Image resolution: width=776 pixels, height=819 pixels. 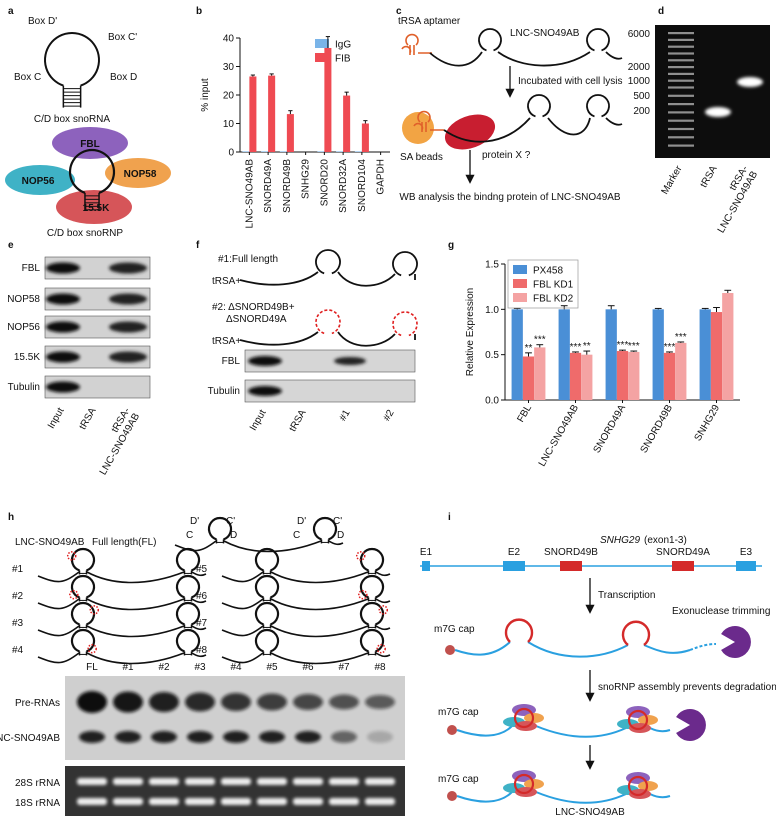 What do you see at coordinates (639, 67) in the screenshot?
I see `ladder-label: 2000` at bounding box center [639, 67].